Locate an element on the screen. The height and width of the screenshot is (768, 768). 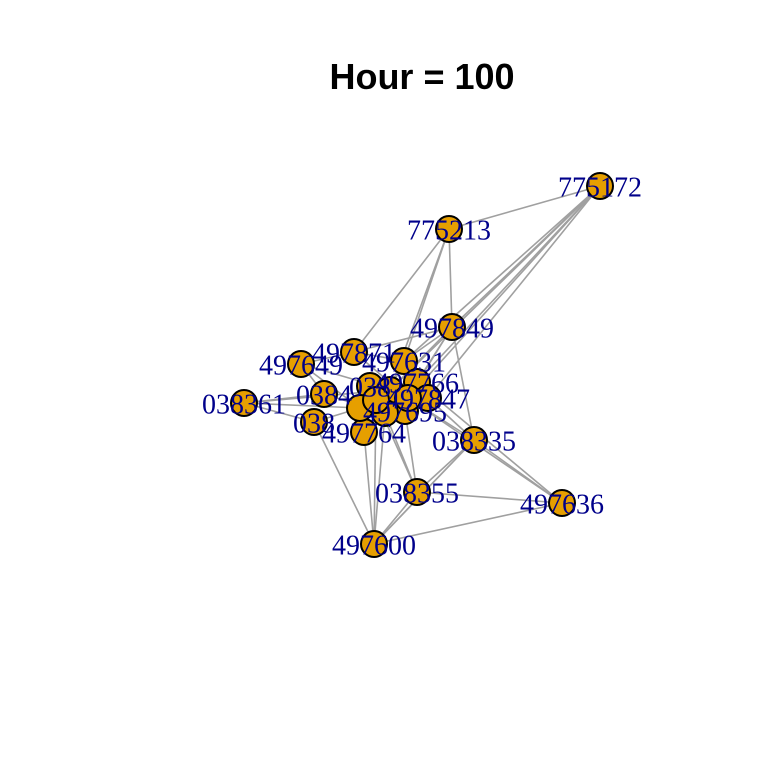
node-c2 is located at coordinates (408, 398).